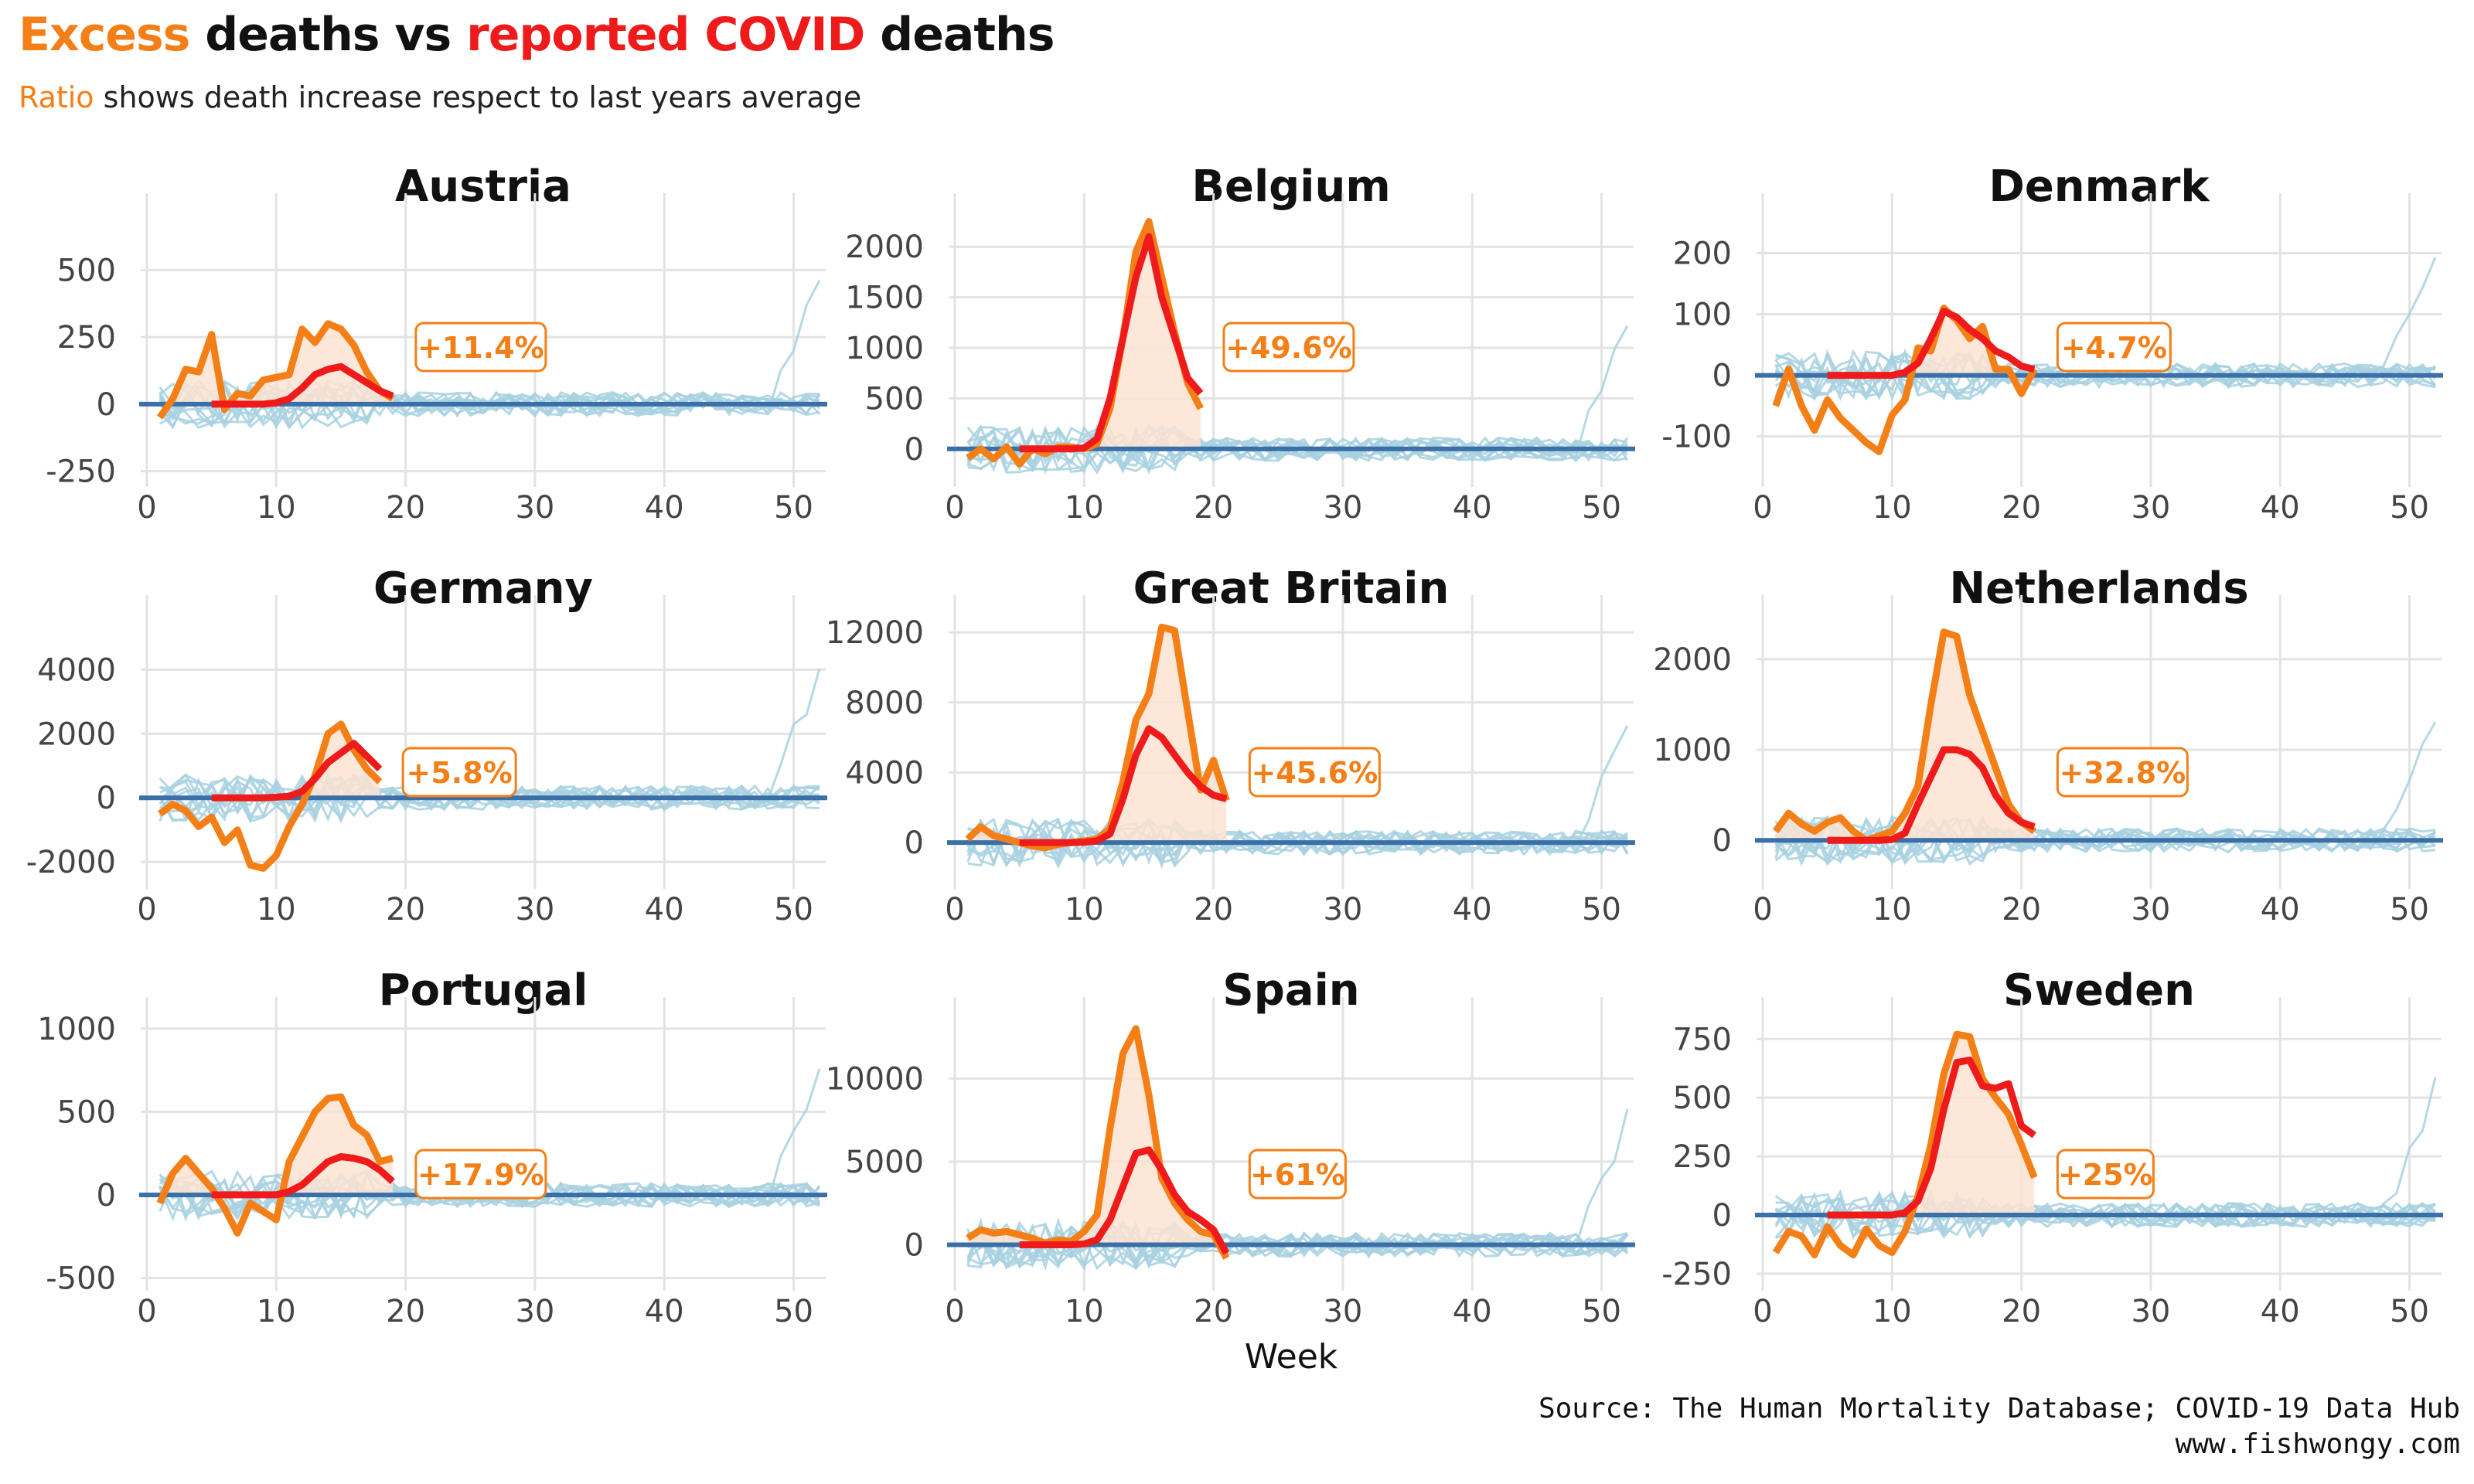 The width and height of the screenshot is (2474, 1484). I want to click on panel-title: Sweden, so click(2099, 990).